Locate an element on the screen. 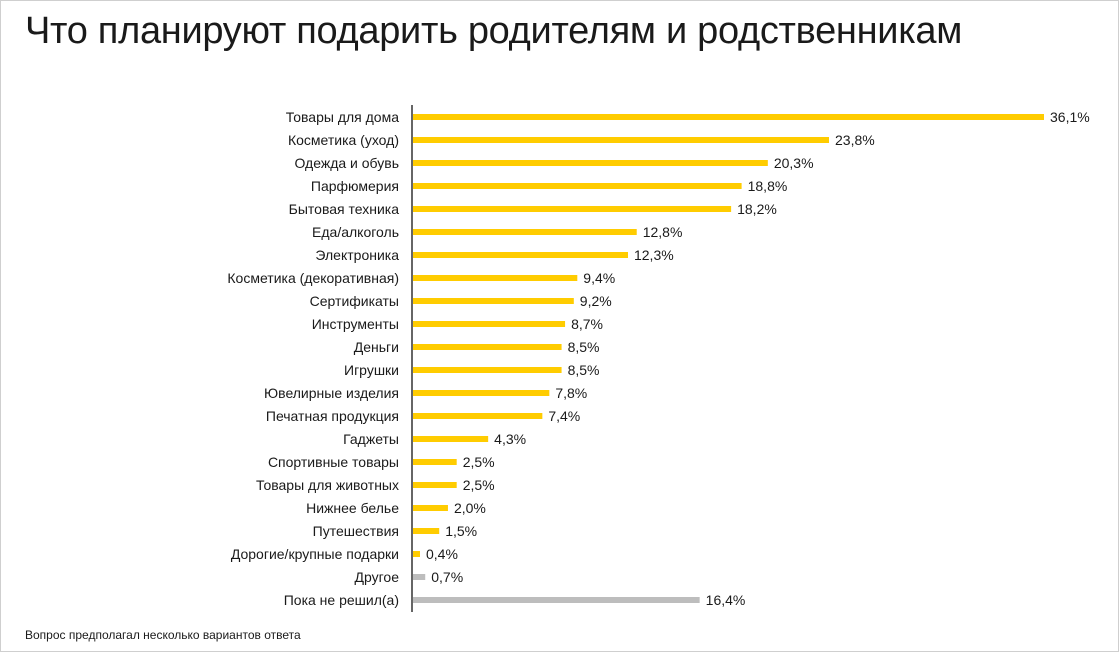 This screenshot has height=652, width=1119. category-label-row-18: Нижнее белье is located at coordinates (352, 508).